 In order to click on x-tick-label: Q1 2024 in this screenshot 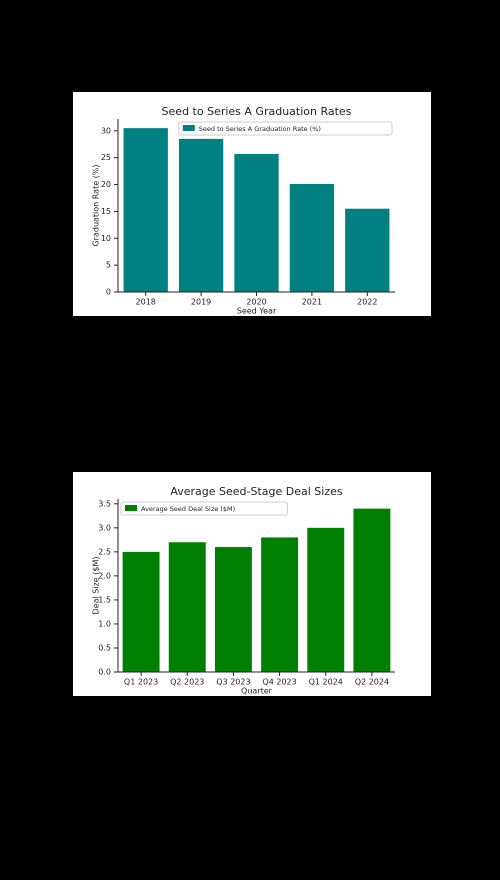, I will do `click(326, 682)`.